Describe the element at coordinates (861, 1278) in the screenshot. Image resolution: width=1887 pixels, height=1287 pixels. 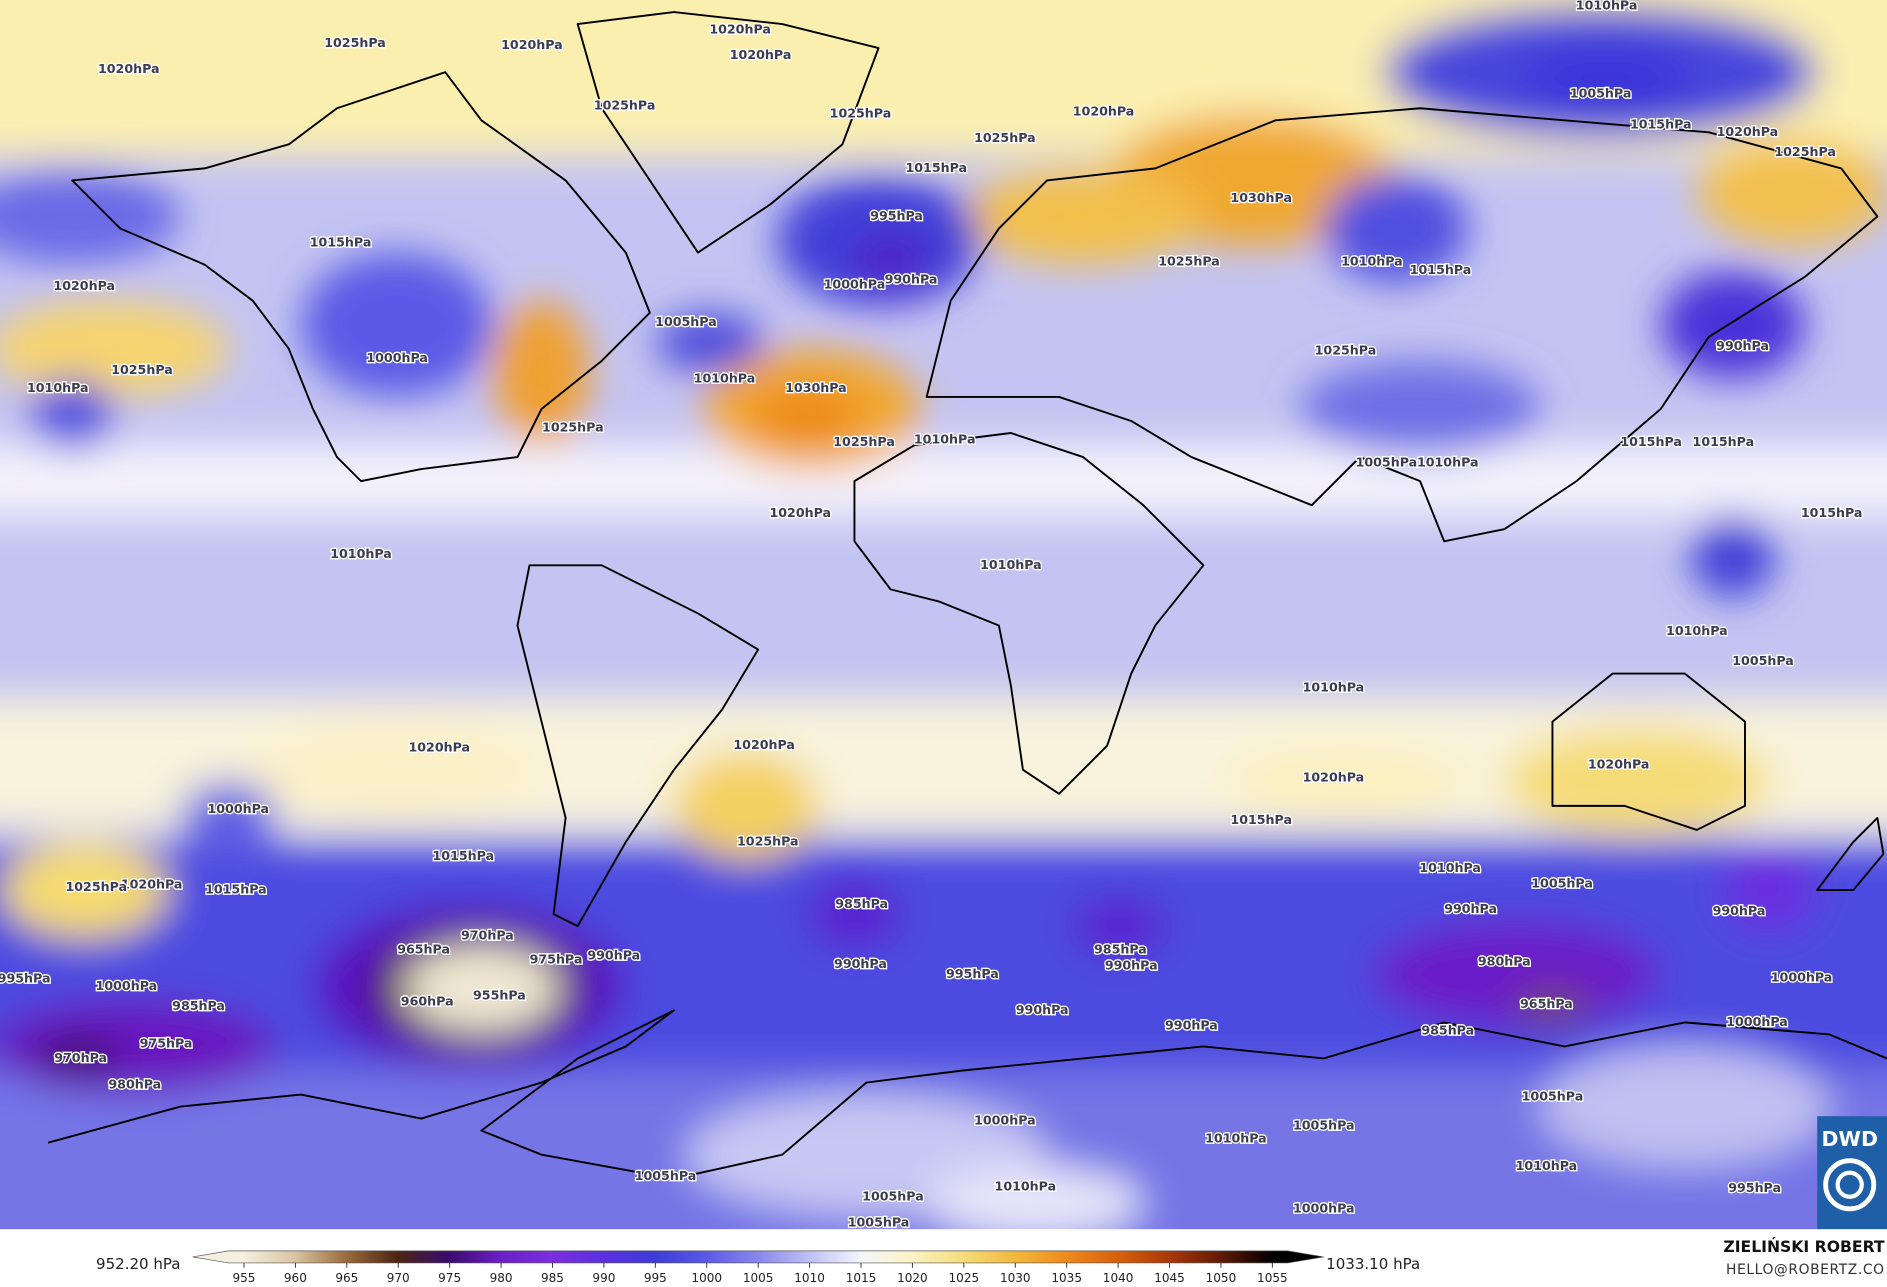
I see `colorbar-tick-label: 1015` at that location.